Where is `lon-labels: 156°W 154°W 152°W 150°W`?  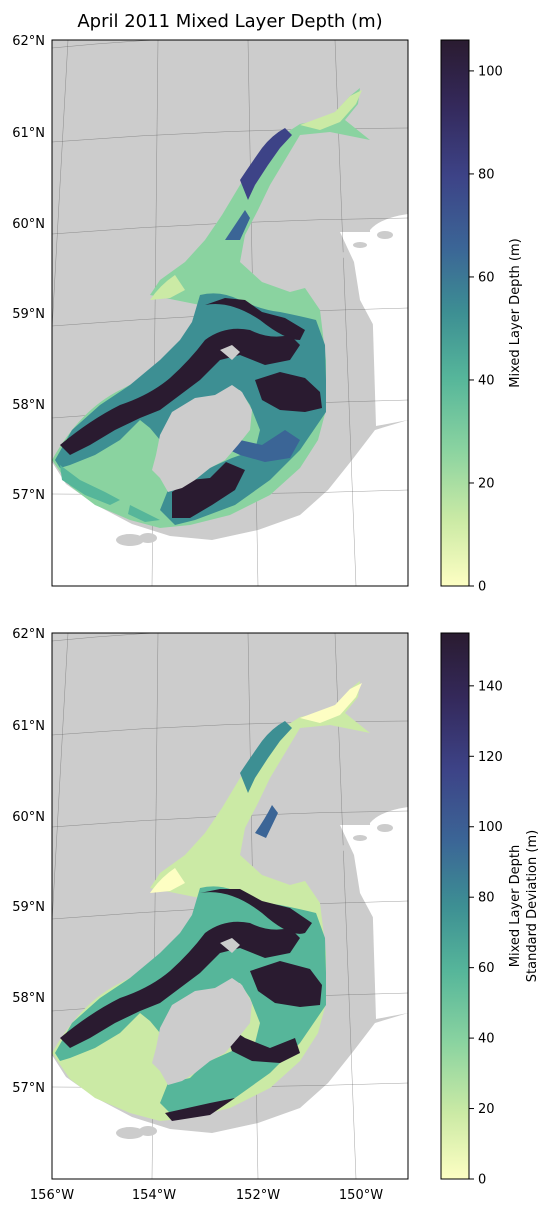 lon-labels: 156°W 154°W 152°W 150°W is located at coordinates (206, 1195).